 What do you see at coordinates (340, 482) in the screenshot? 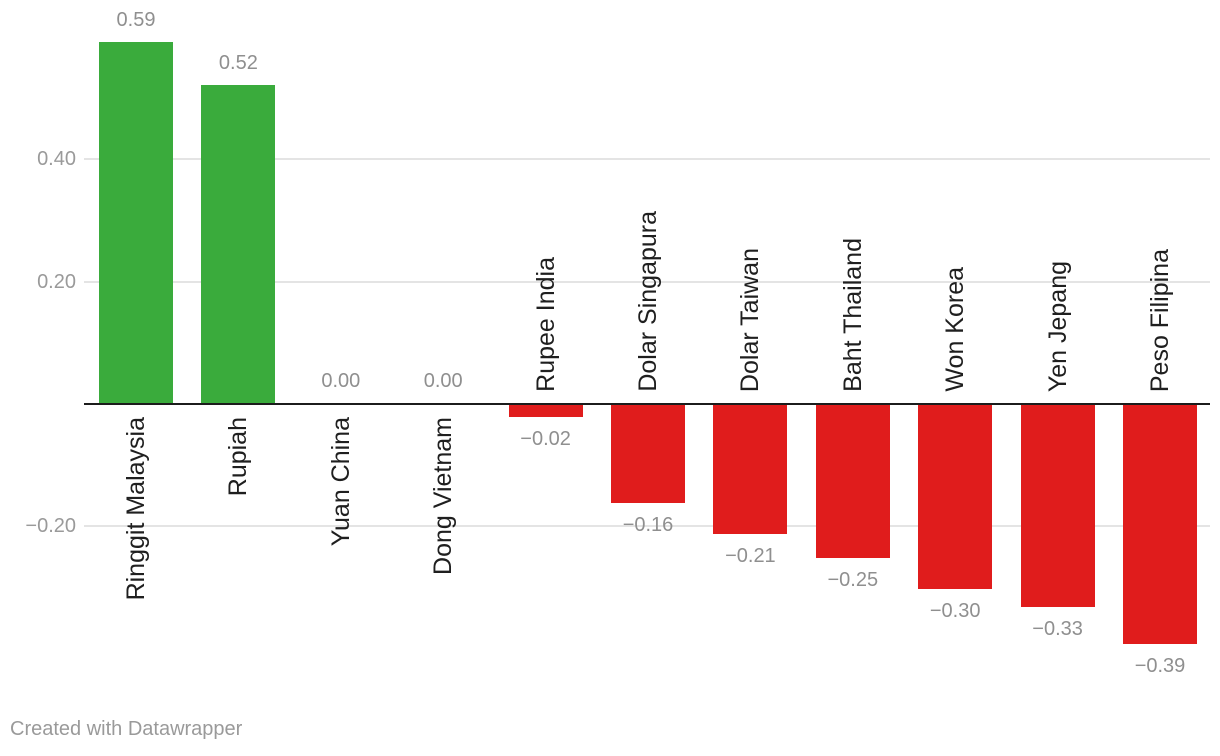
I see `category-label-yuan-china: Yuan China` at bounding box center [340, 482].